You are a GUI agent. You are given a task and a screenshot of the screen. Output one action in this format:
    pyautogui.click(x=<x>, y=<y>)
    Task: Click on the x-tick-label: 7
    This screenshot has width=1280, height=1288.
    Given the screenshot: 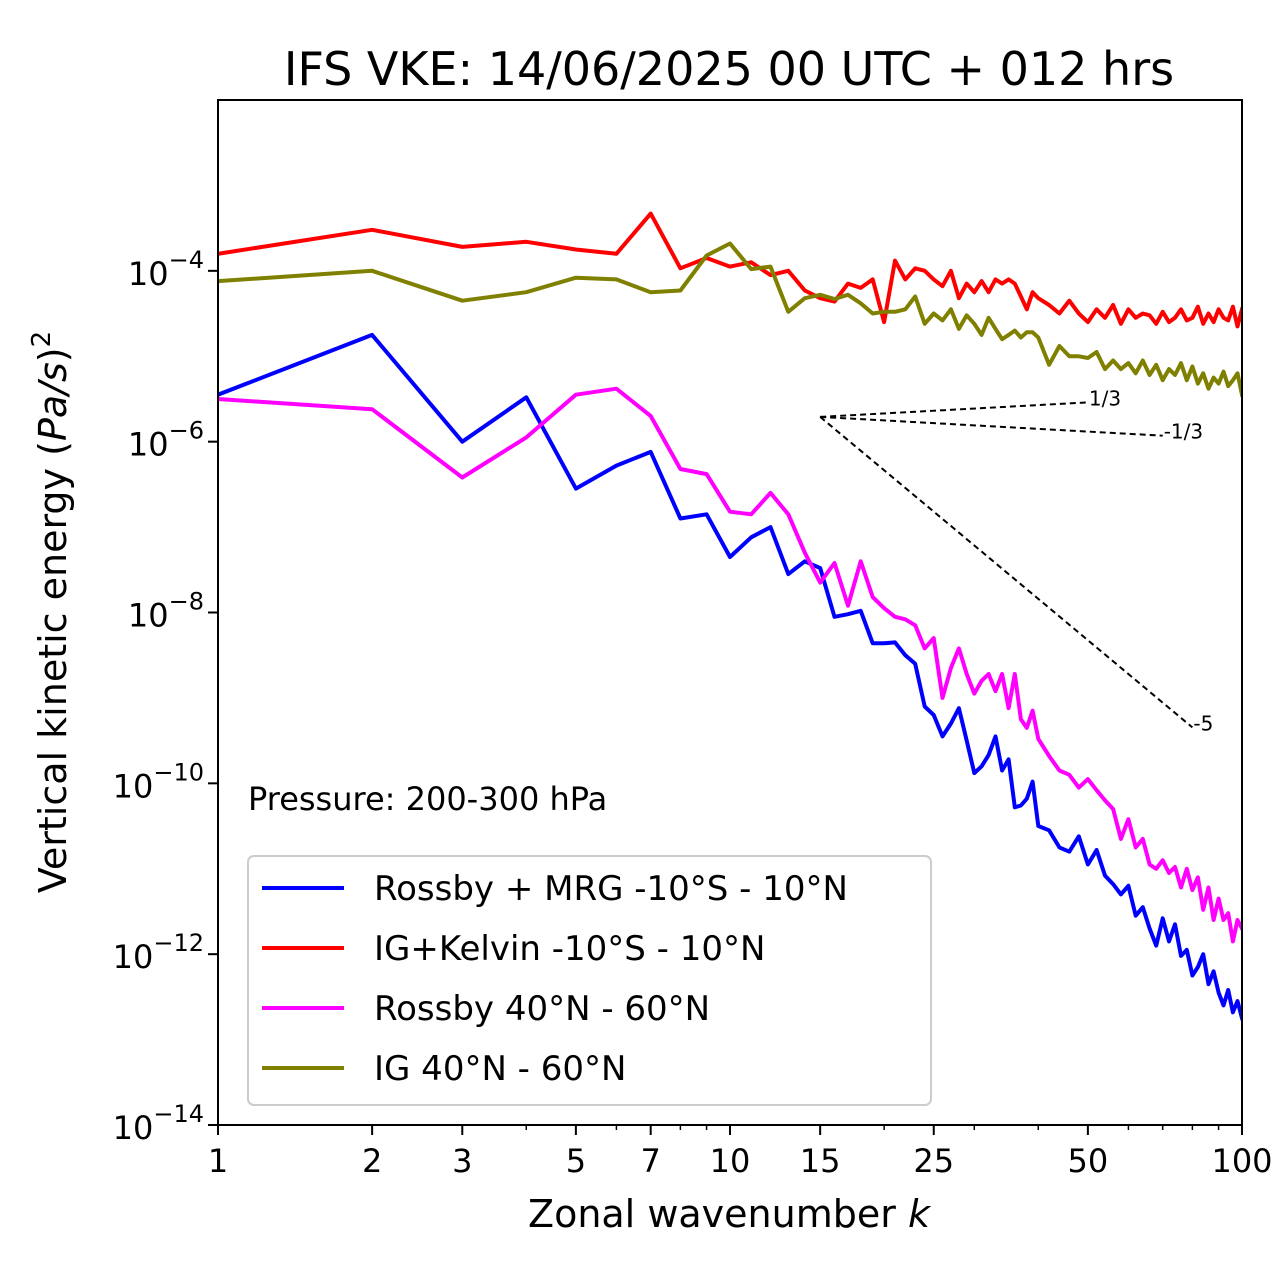 What is the action you would take?
    pyautogui.click(x=651, y=1161)
    